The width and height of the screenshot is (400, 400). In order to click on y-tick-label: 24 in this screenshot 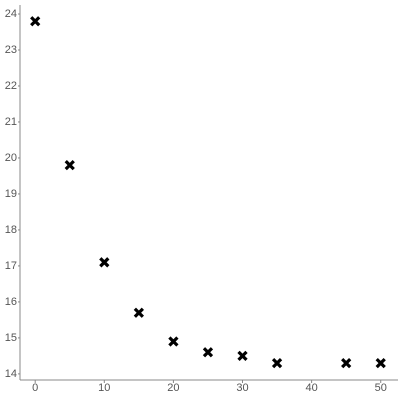, I will do `click(11, 14)`.